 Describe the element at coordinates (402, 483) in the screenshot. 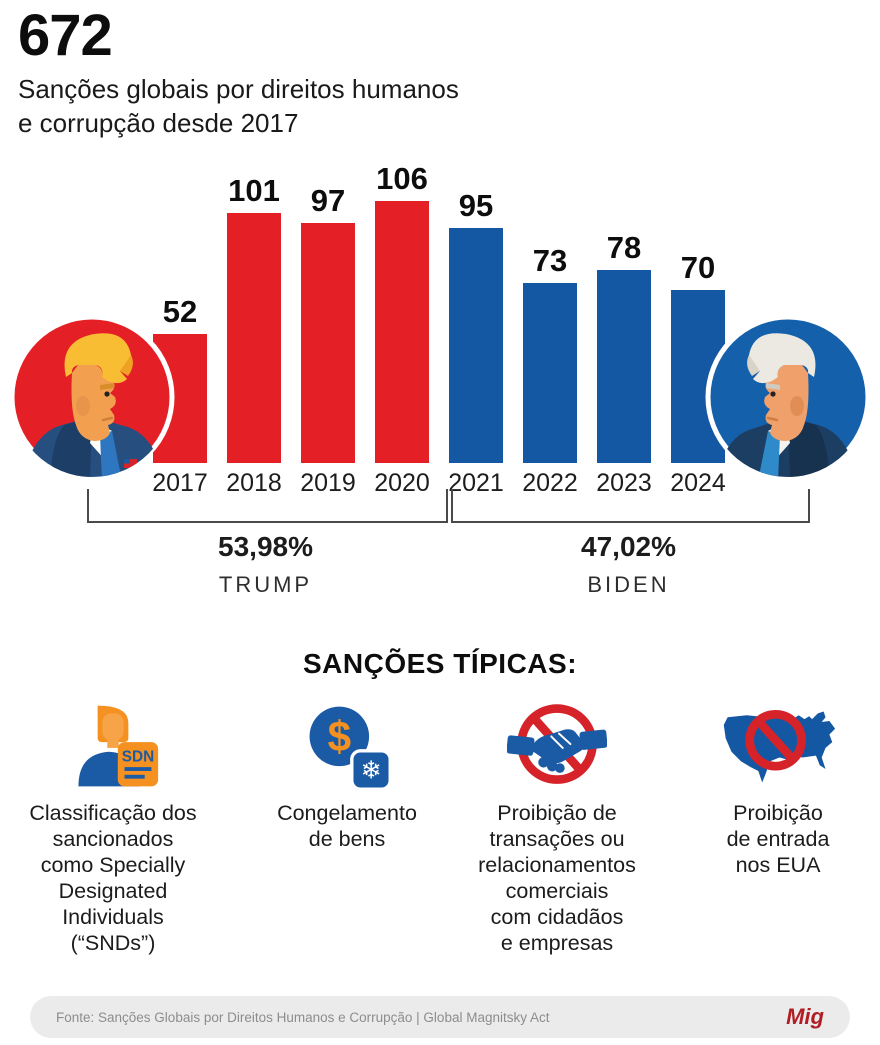

I see `bar-year-label: 2020` at that location.